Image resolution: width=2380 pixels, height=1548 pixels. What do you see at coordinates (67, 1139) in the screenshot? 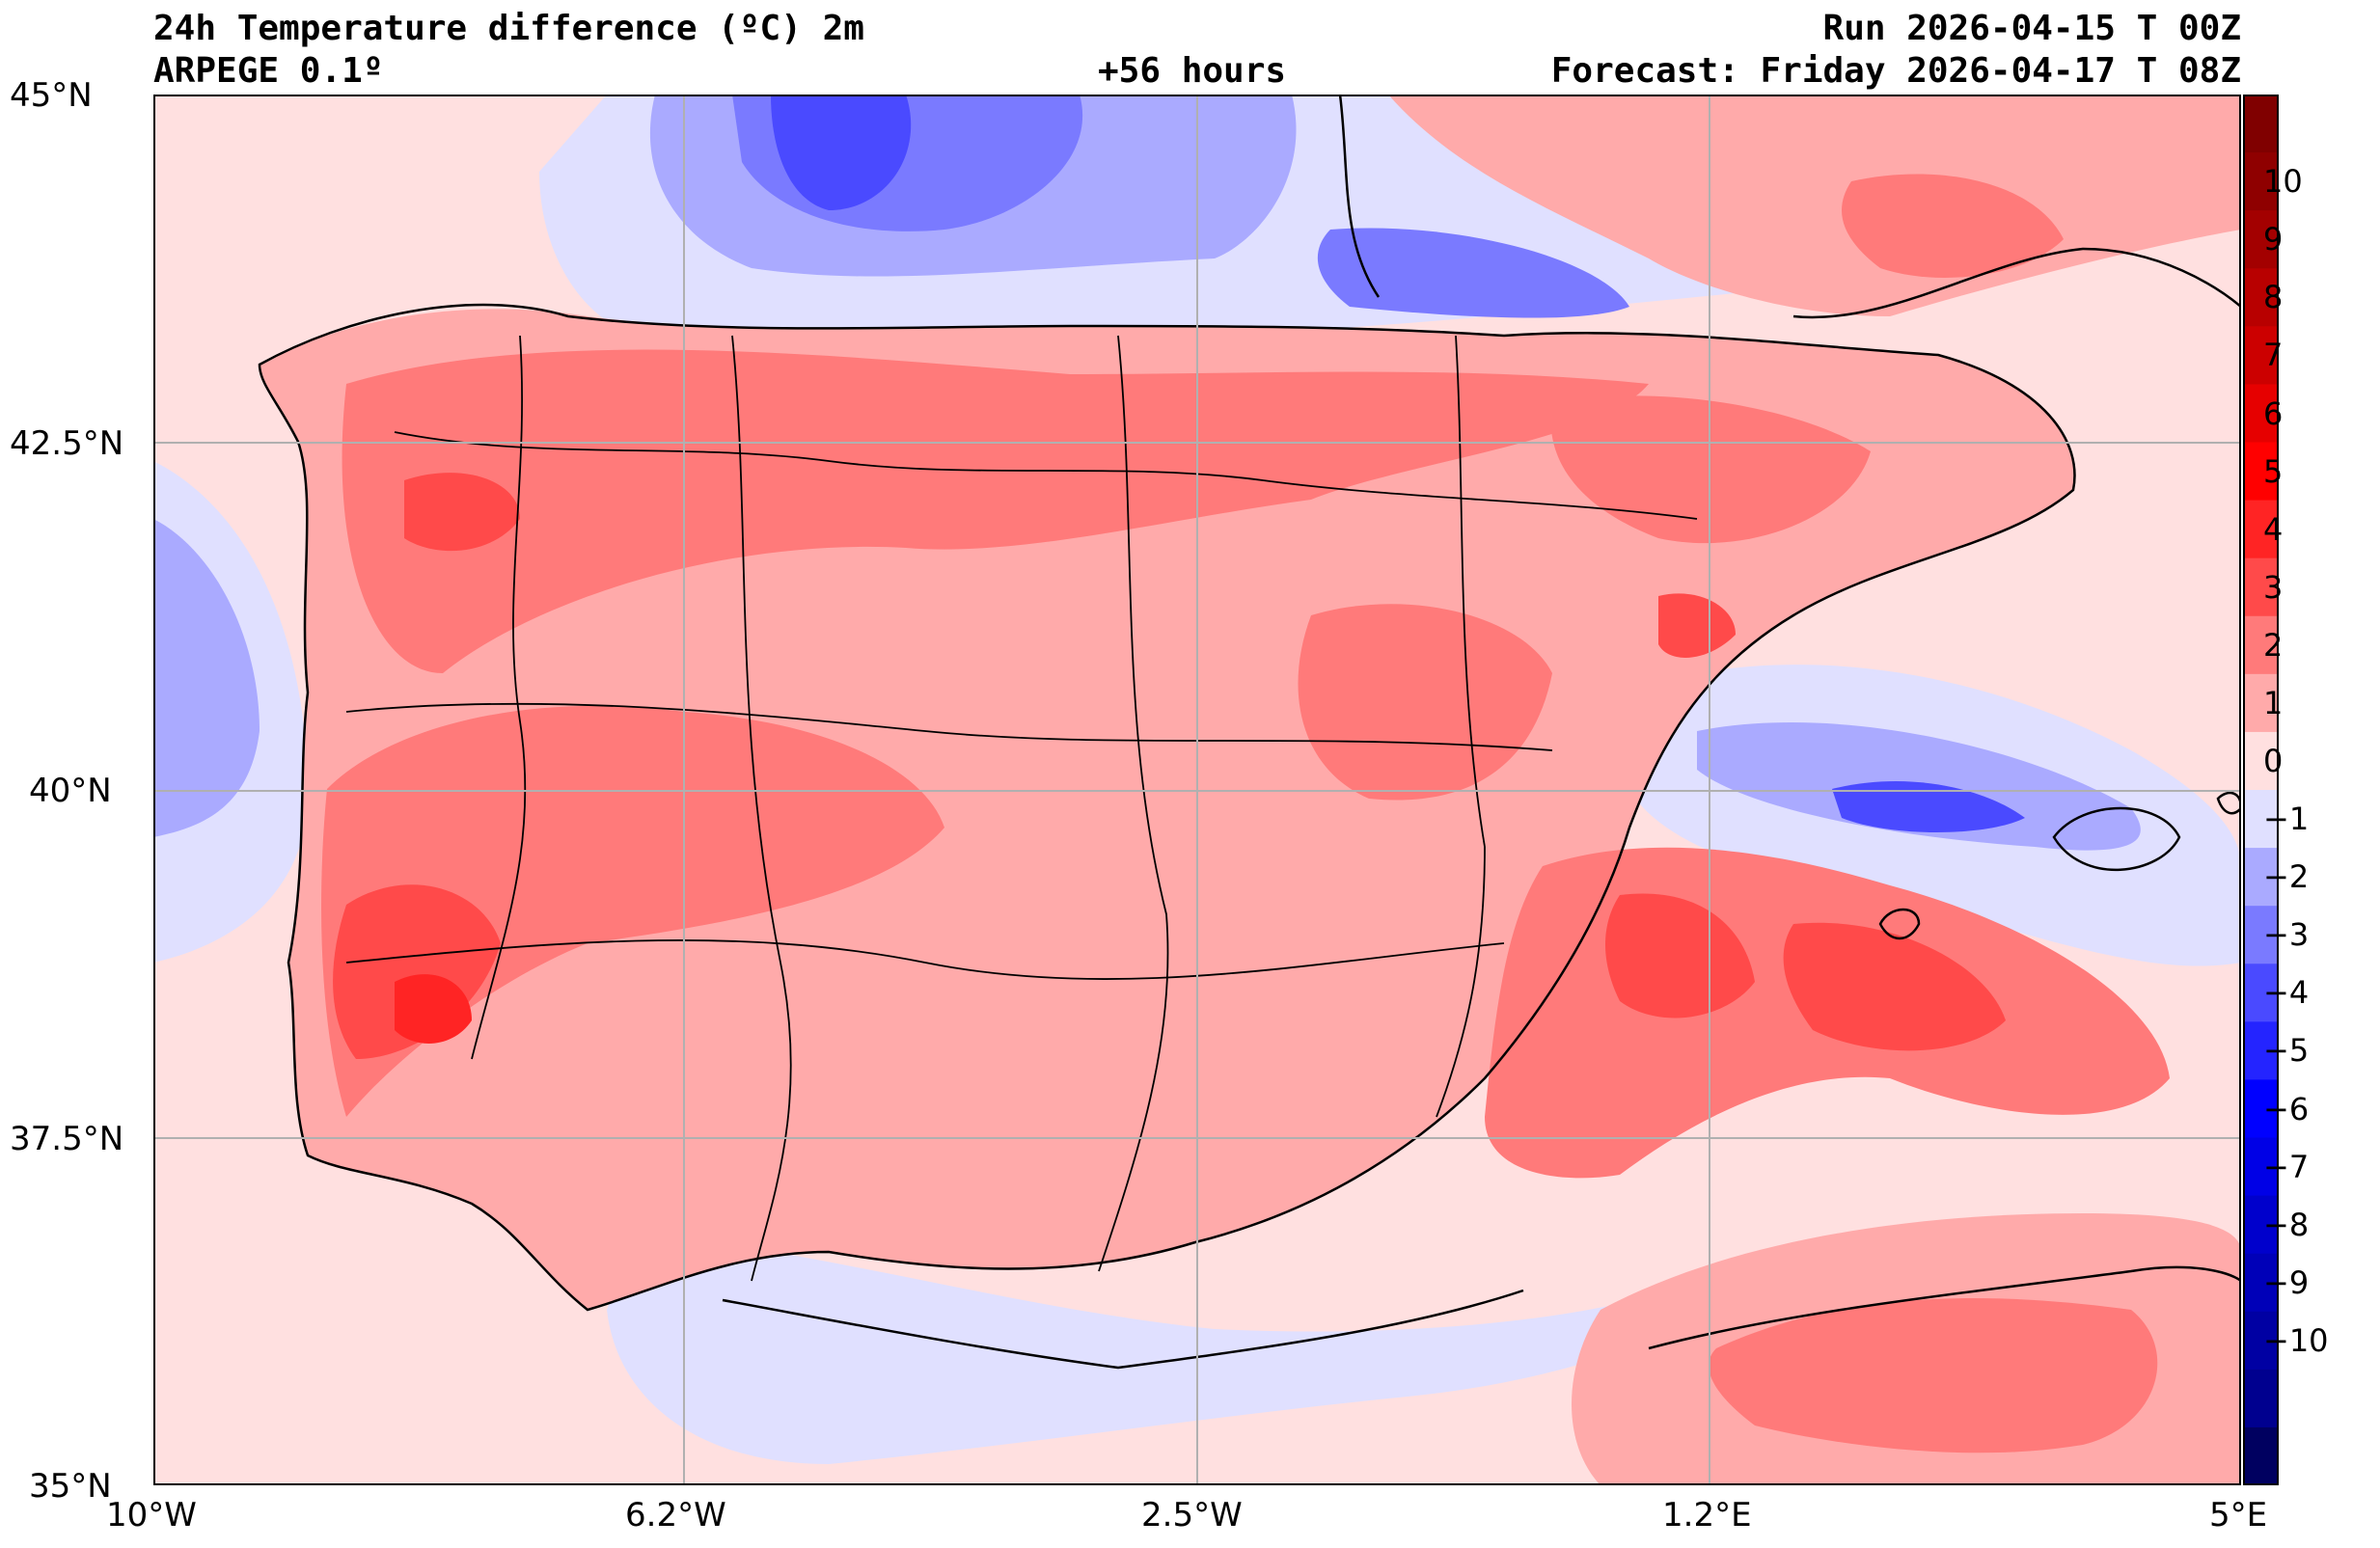
I see `lat-label-37-5n: 37.5°N` at bounding box center [67, 1139].